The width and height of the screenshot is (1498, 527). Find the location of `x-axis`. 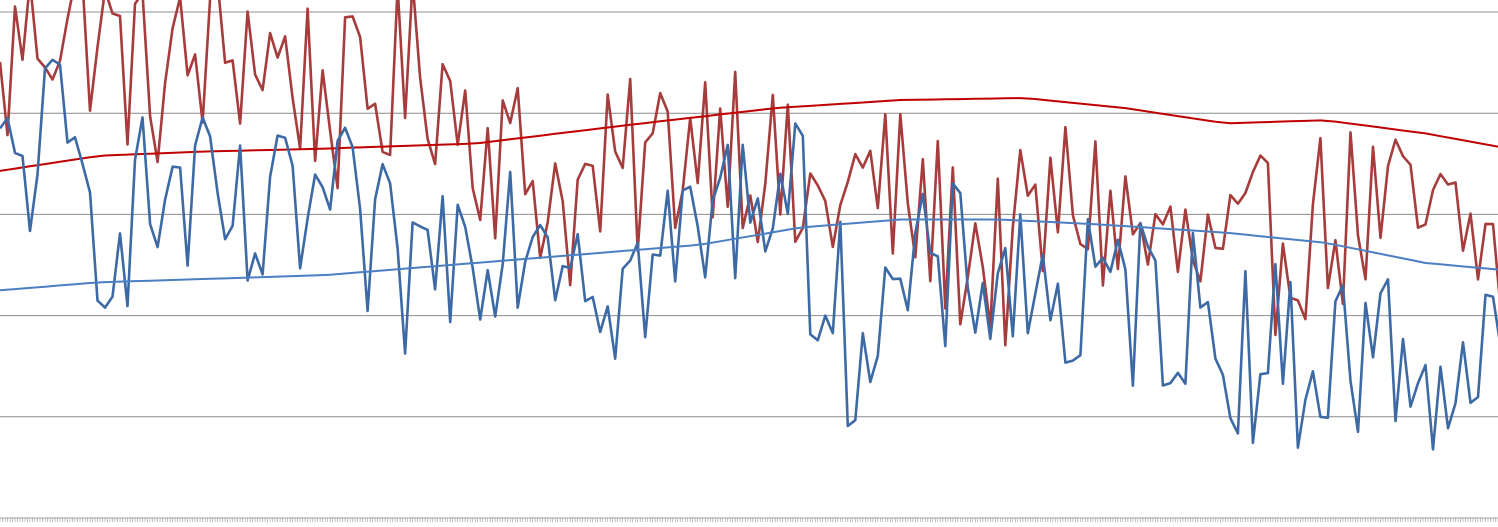

x-axis is located at coordinates (749, 520).